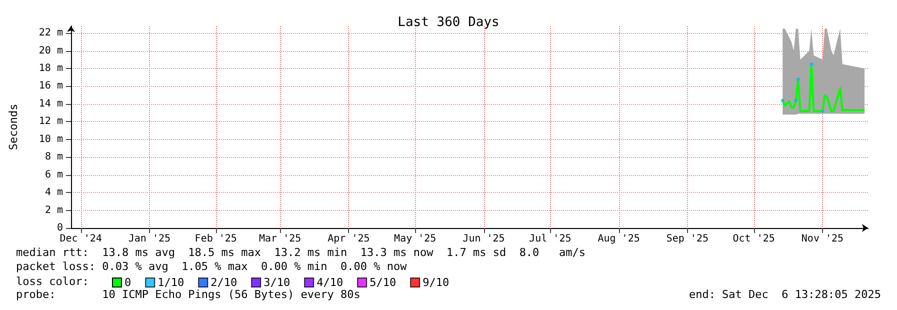 The height and width of the screenshot is (310, 897). Describe the element at coordinates (212, 266) in the screenshot. I see `text: packet loss: 0.03 % avg 1.05 % max 0.00 % min 0.00 % now` at that location.